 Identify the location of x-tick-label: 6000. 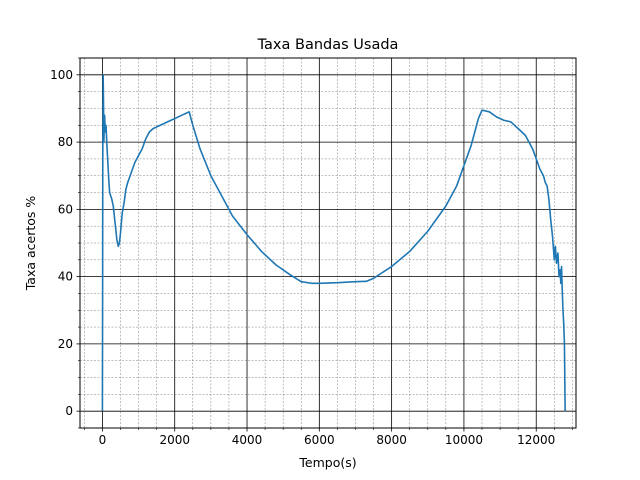
(319, 440).